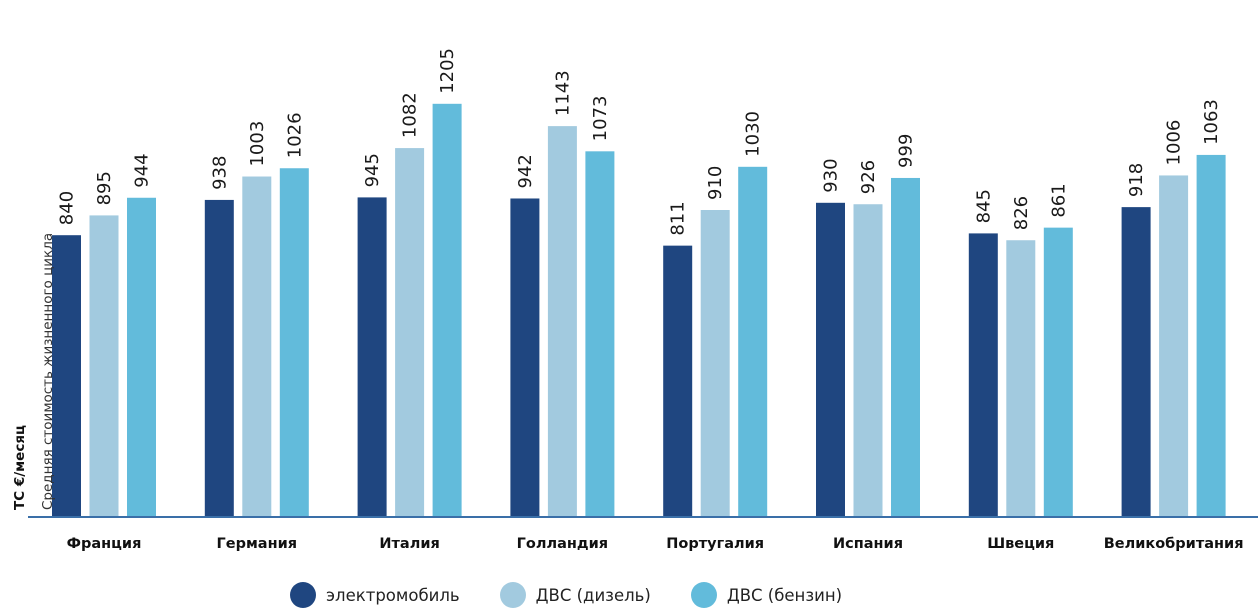 Image resolution: width=1258 pixels, height=608 pixels. Describe the element at coordinates (562, 93) in the screenshot. I see `data-label-diesel-4: 1143` at that location.